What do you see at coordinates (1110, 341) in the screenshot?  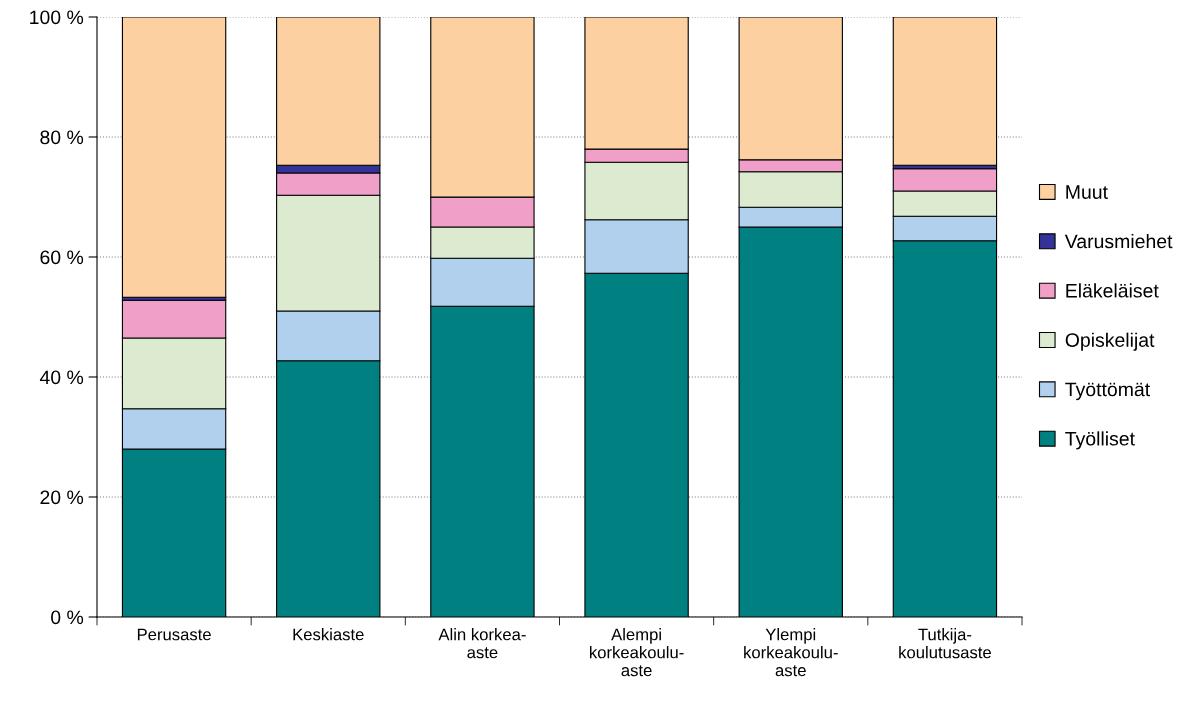 I see `legend-label: Opiskelijat` at bounding box center [1110, 341].